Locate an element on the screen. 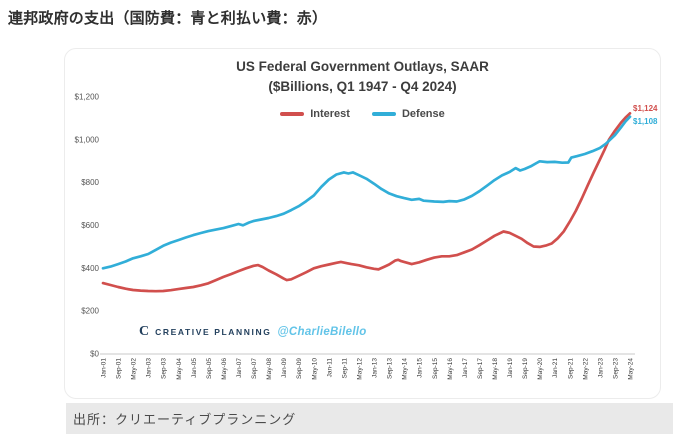 This screenshot has width=673, height=434. legend: Interest Defense is located at coordinates (362, 114).